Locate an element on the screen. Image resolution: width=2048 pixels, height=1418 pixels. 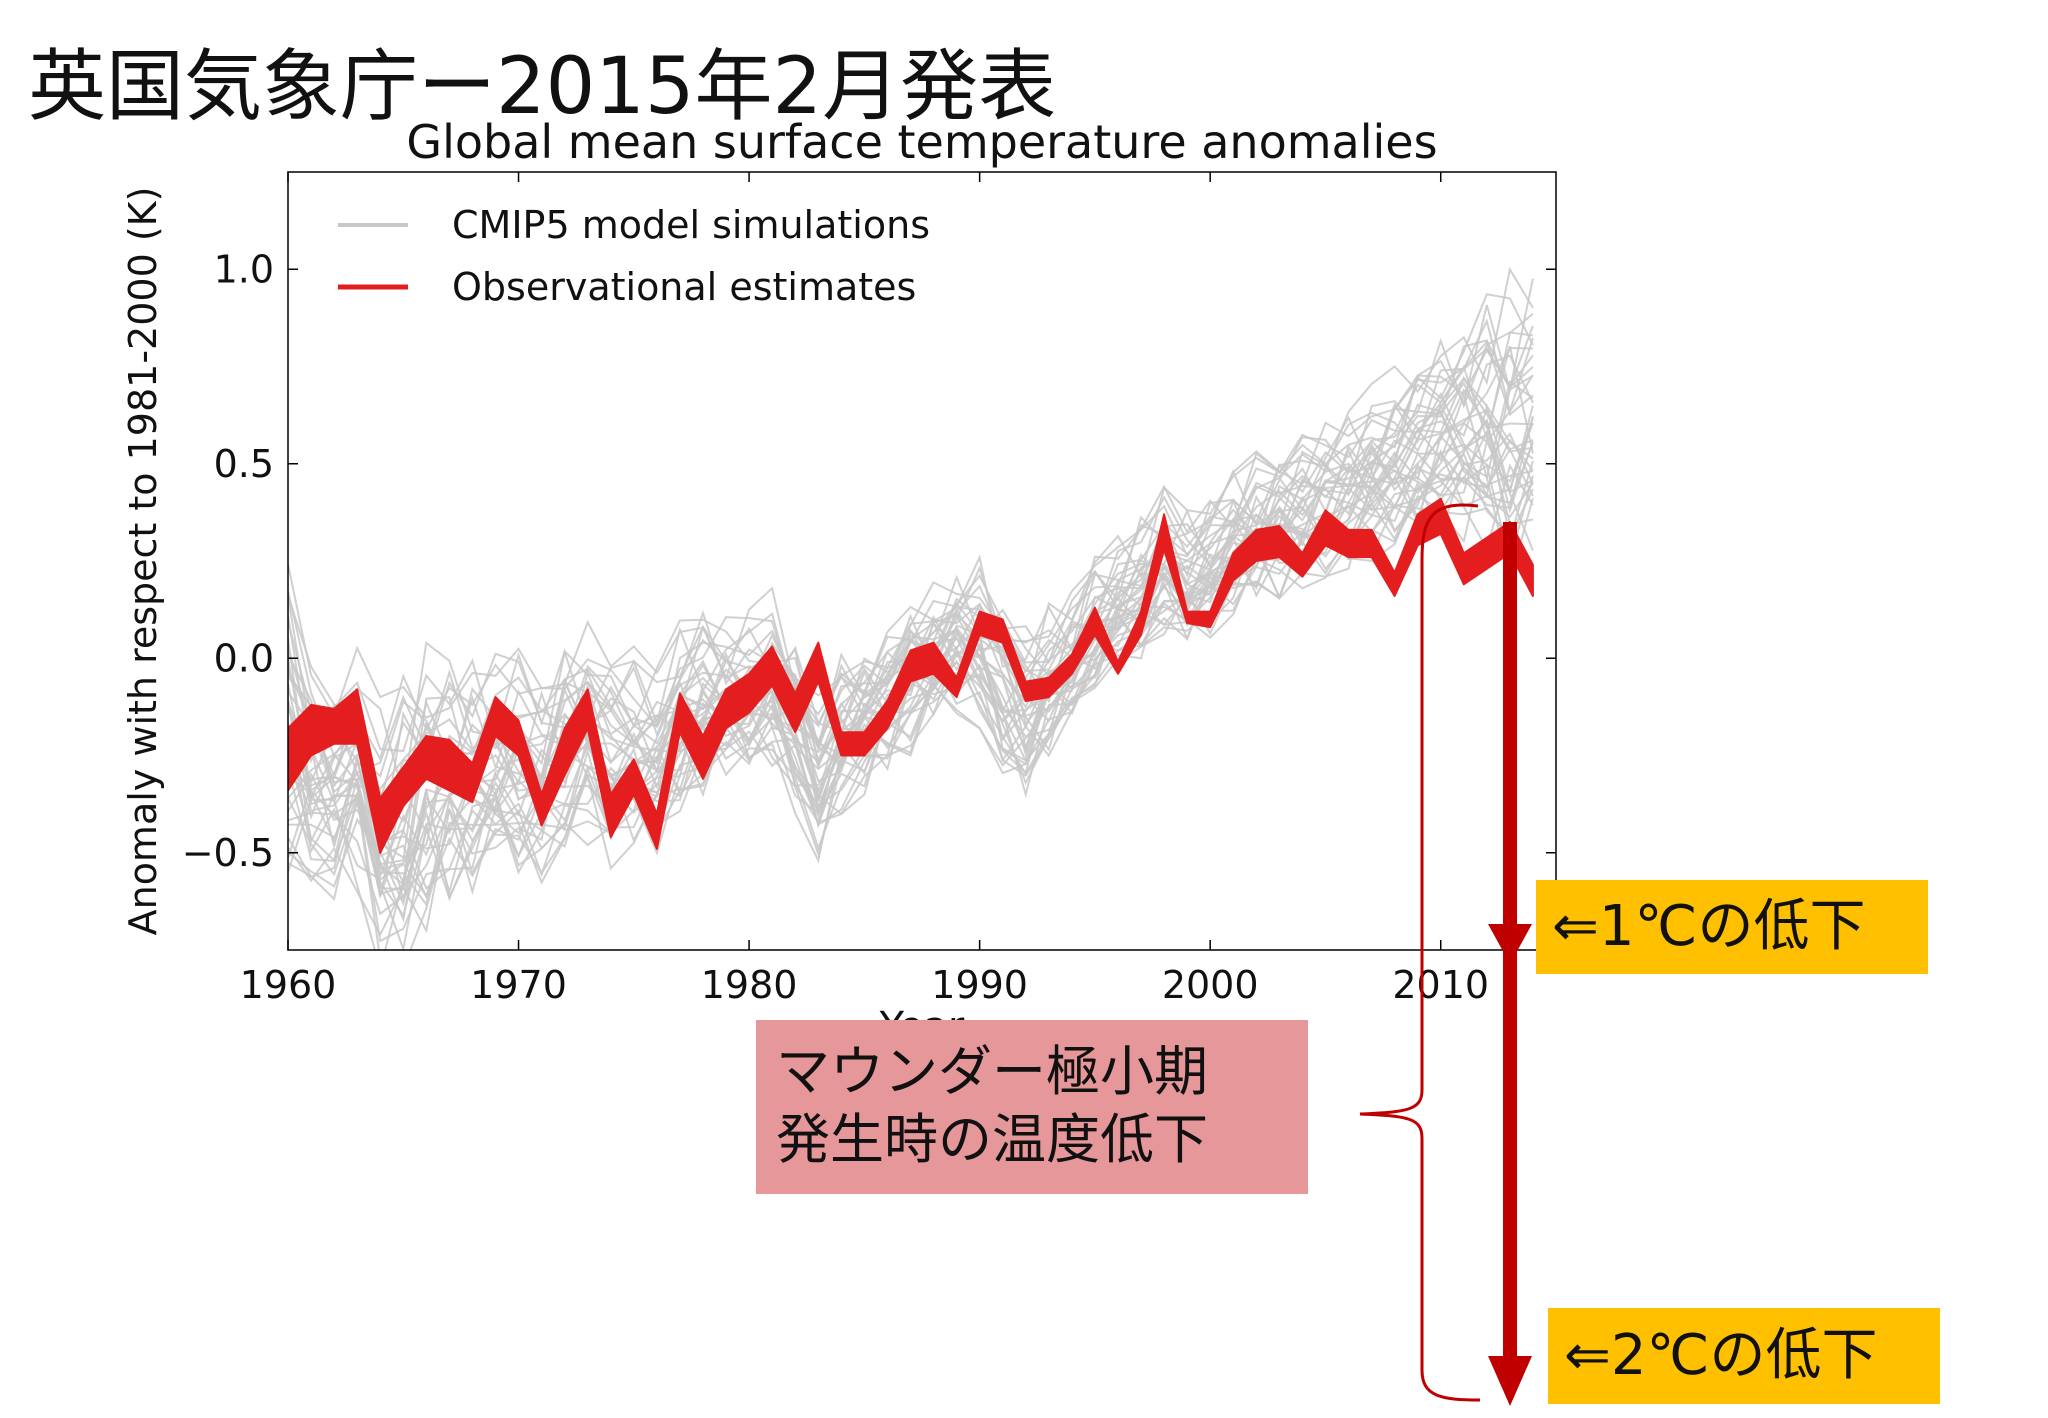
legend-label-observed: Observational estimates is located at coordinates (684, 287).